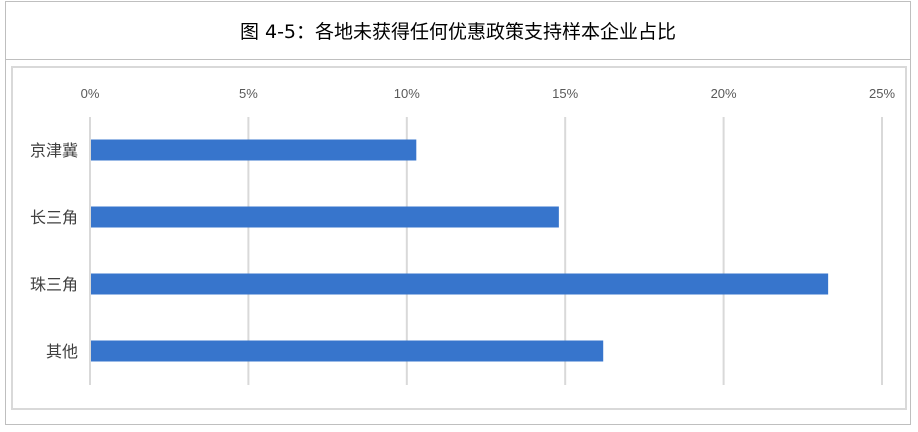 This screenshot has height=432, width=918. I want to click on x-tick-label: 20%, so click(724, 93).